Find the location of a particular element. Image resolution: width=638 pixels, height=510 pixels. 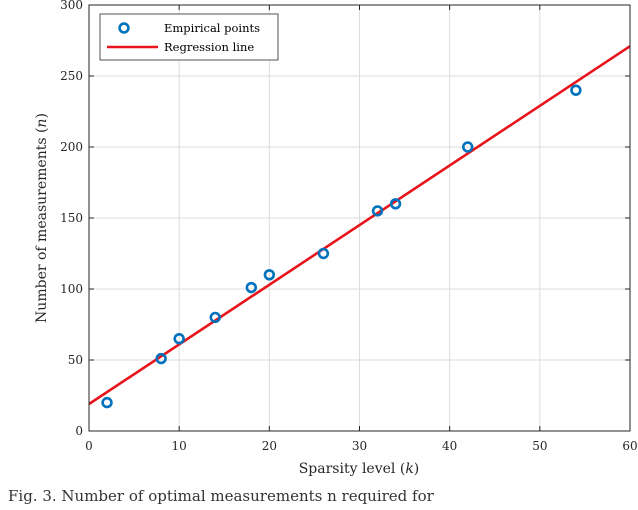

y-tick-label: 0 is located at coordinates (79, 431).